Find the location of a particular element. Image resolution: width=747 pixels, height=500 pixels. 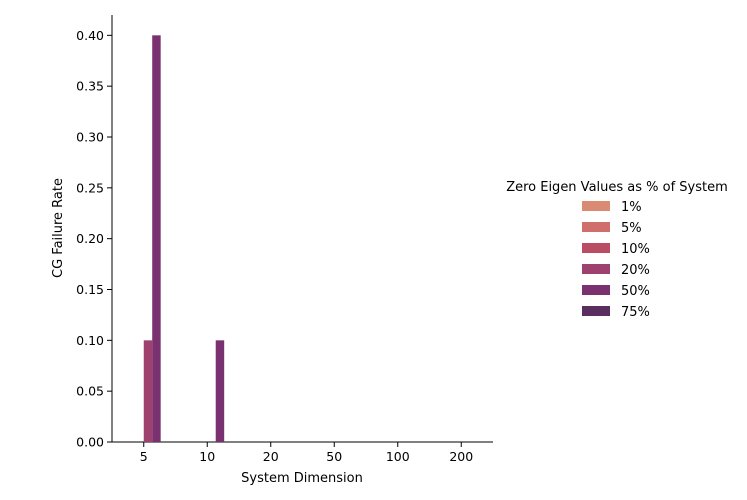

x-tick-label: 50 is located at coordinates (334, 456).